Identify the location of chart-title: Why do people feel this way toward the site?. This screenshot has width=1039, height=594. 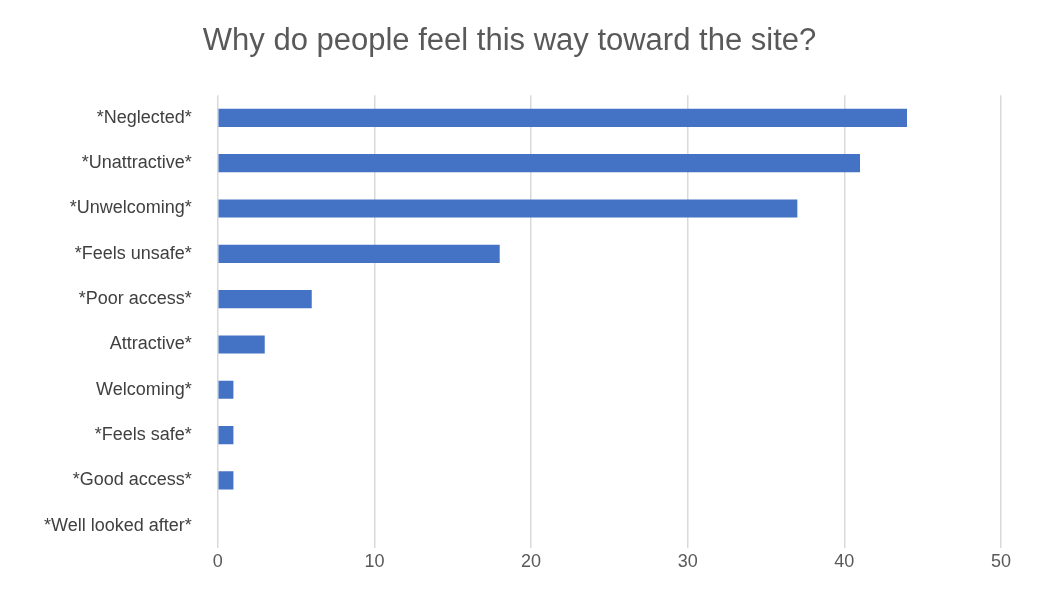
(509, 40).